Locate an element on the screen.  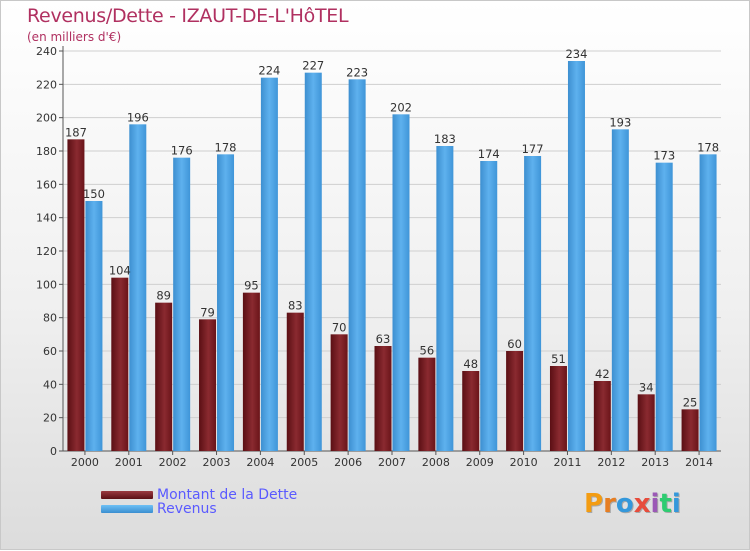
chart-subtitle: (en milliers d'€) is located at coordinates (74, 37).